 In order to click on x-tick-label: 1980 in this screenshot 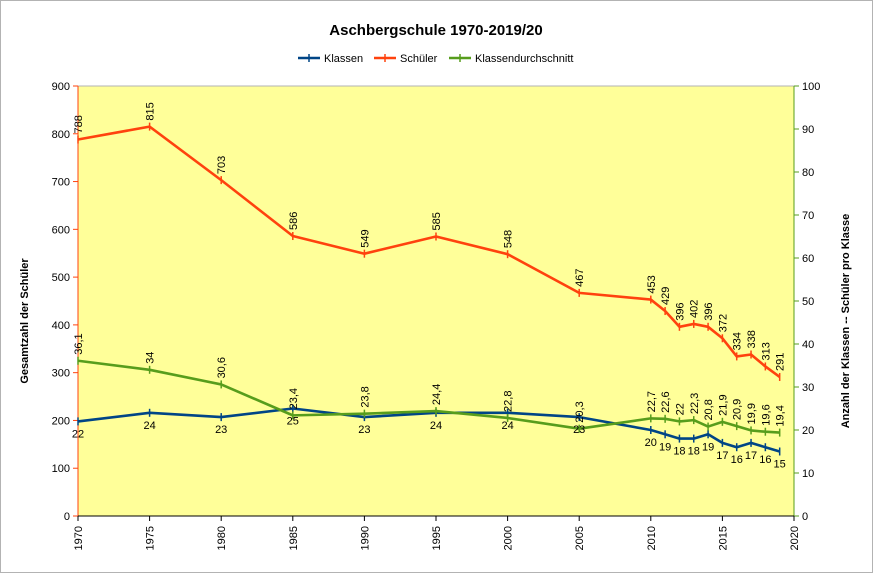, I will do `click(222, 538)`.